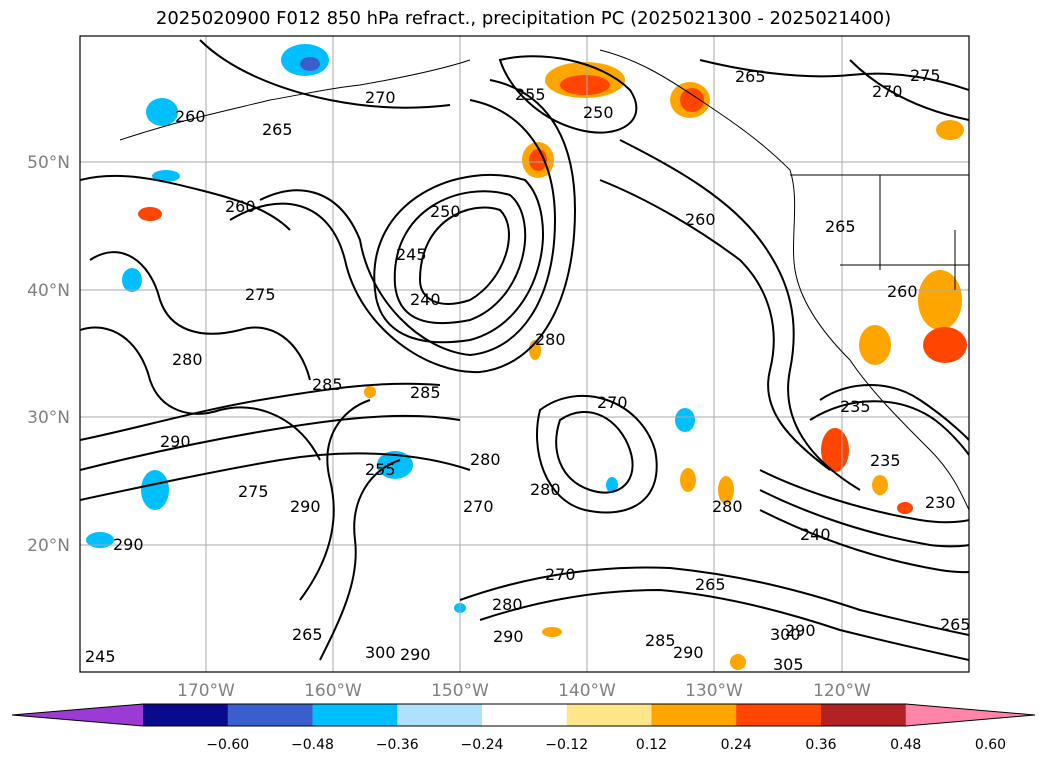  What do you see at coordinates (736, 745) in the screenshot?
I see `colorbar-tick: 0.24` at bounding box center [736, 745].